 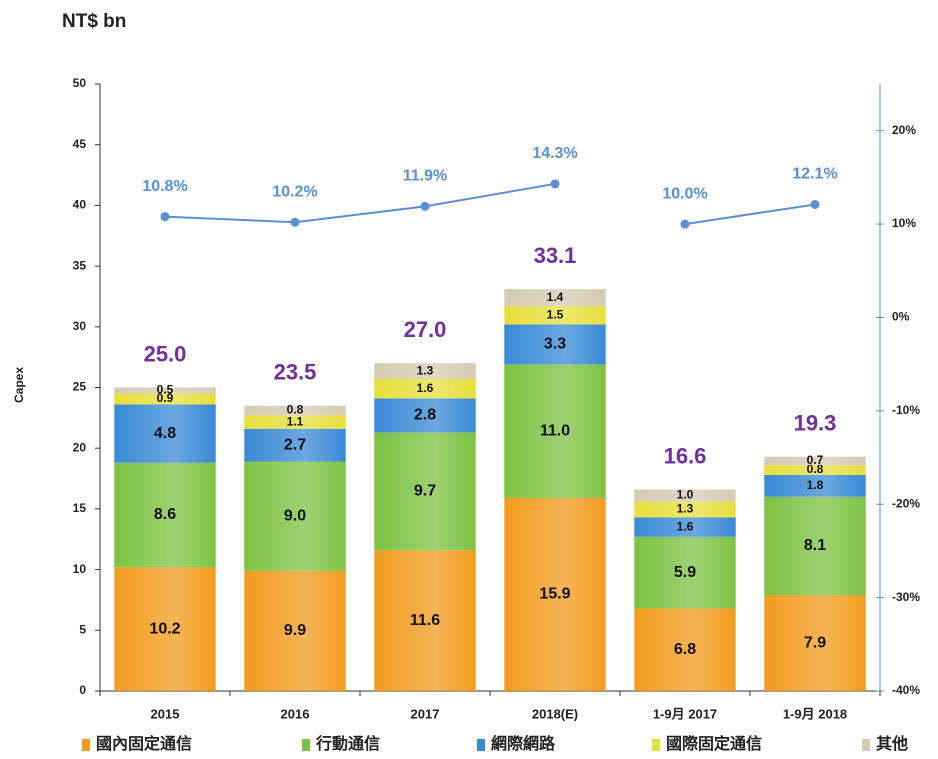 I want to click on data-label: 9.9, so click(x=295, y=630).